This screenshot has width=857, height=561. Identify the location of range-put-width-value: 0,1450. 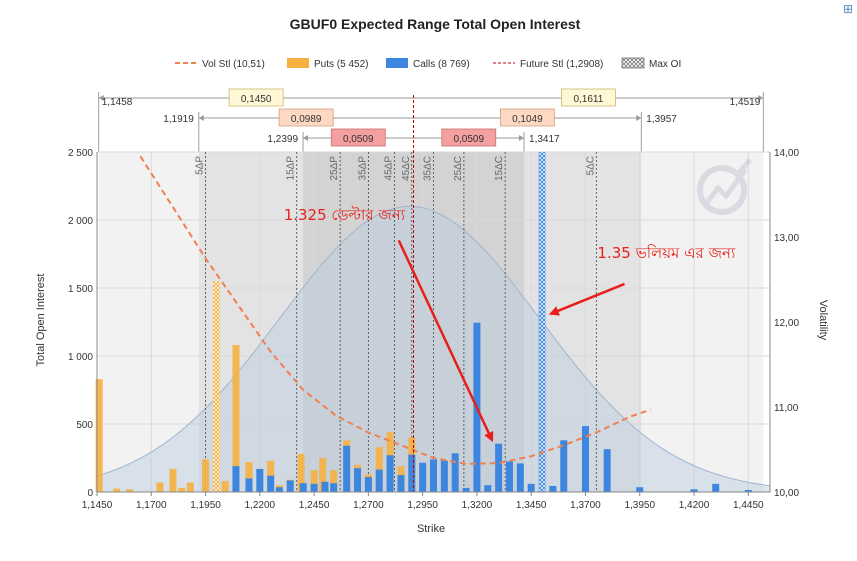
(256, 99).